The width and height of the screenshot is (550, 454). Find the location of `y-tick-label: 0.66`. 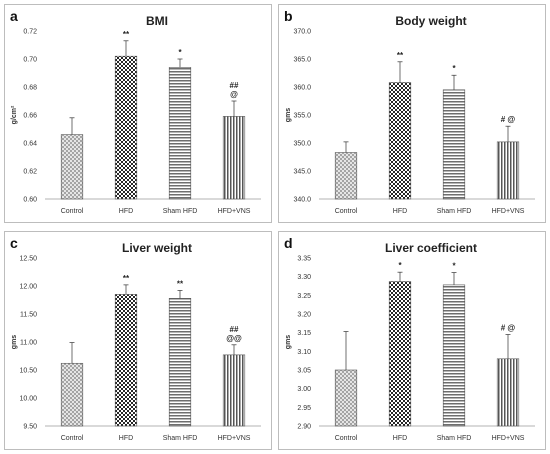

y-tick-label: 0.66 is located at coordinates (30, 116).